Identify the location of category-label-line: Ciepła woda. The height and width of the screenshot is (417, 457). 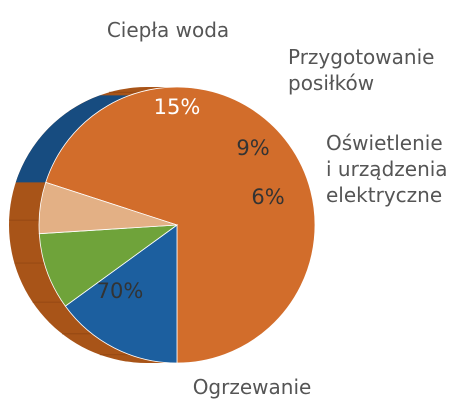
(168, 30).